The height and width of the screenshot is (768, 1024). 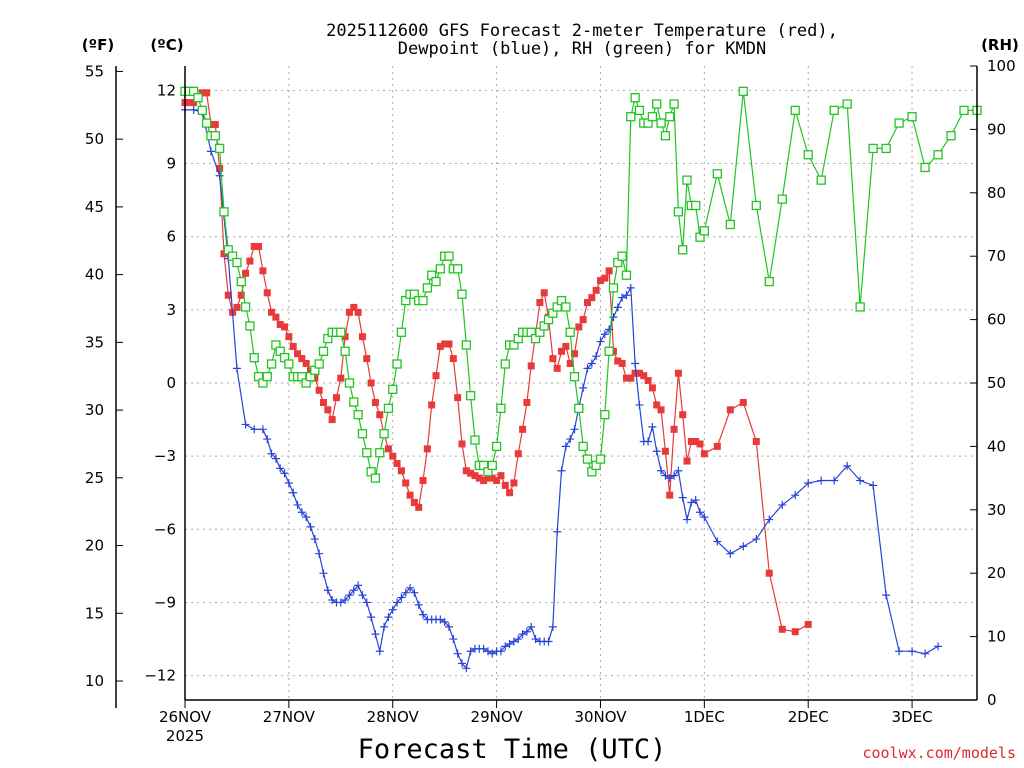 I want to click on tick-label-c: 6, so click(x=171, y=237).